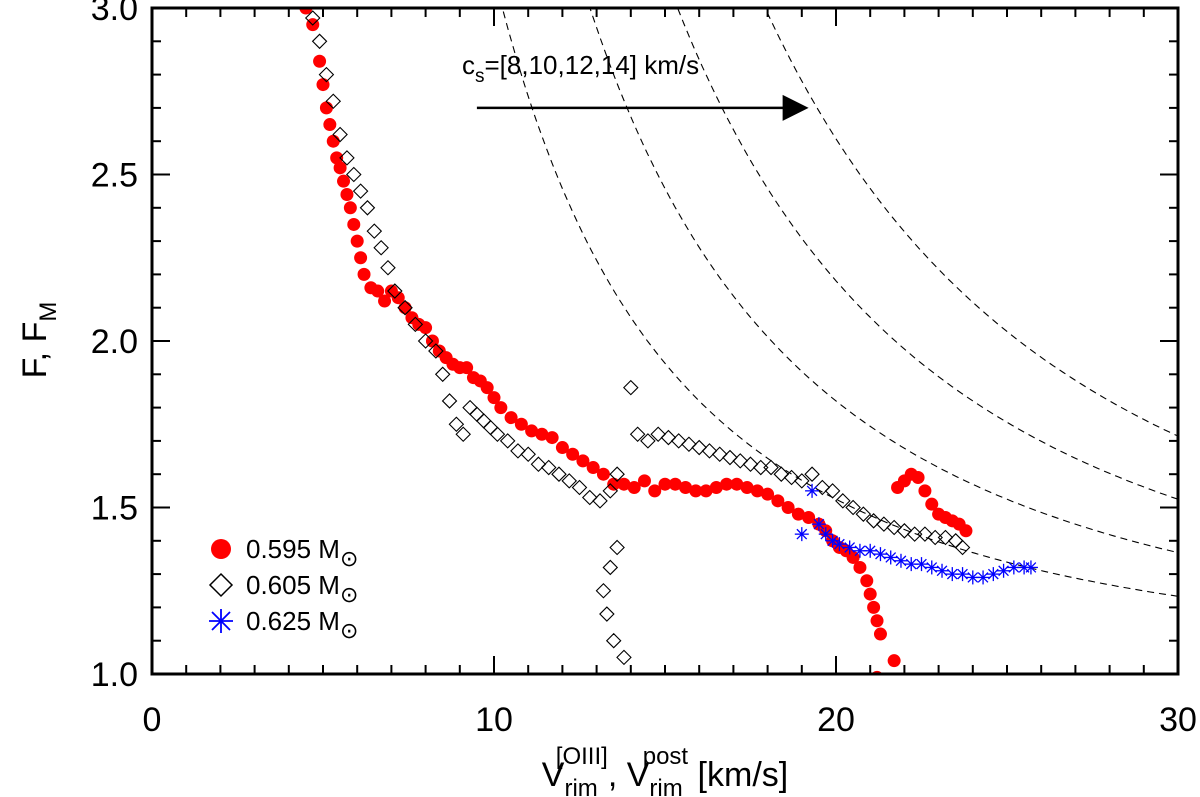 The height and width of the screenshot is (797, 1200). Describe the element at coordinates (302, 588) in the screenshot. I see `legend-label-0605: 0.605 M⊙` at that location.